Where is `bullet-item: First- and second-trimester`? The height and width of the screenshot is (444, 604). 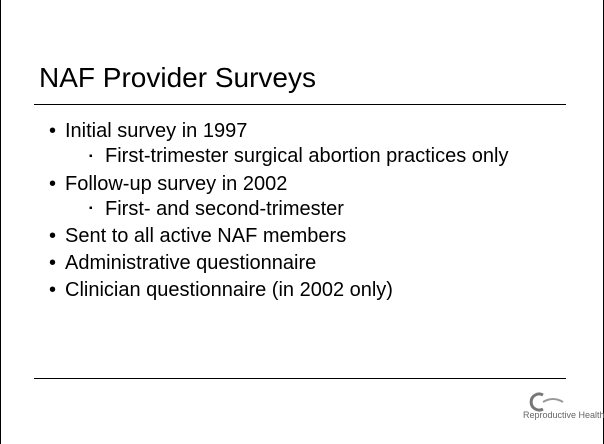 bullet-item: First- and second-trimester is located at coordinates (314, 209).